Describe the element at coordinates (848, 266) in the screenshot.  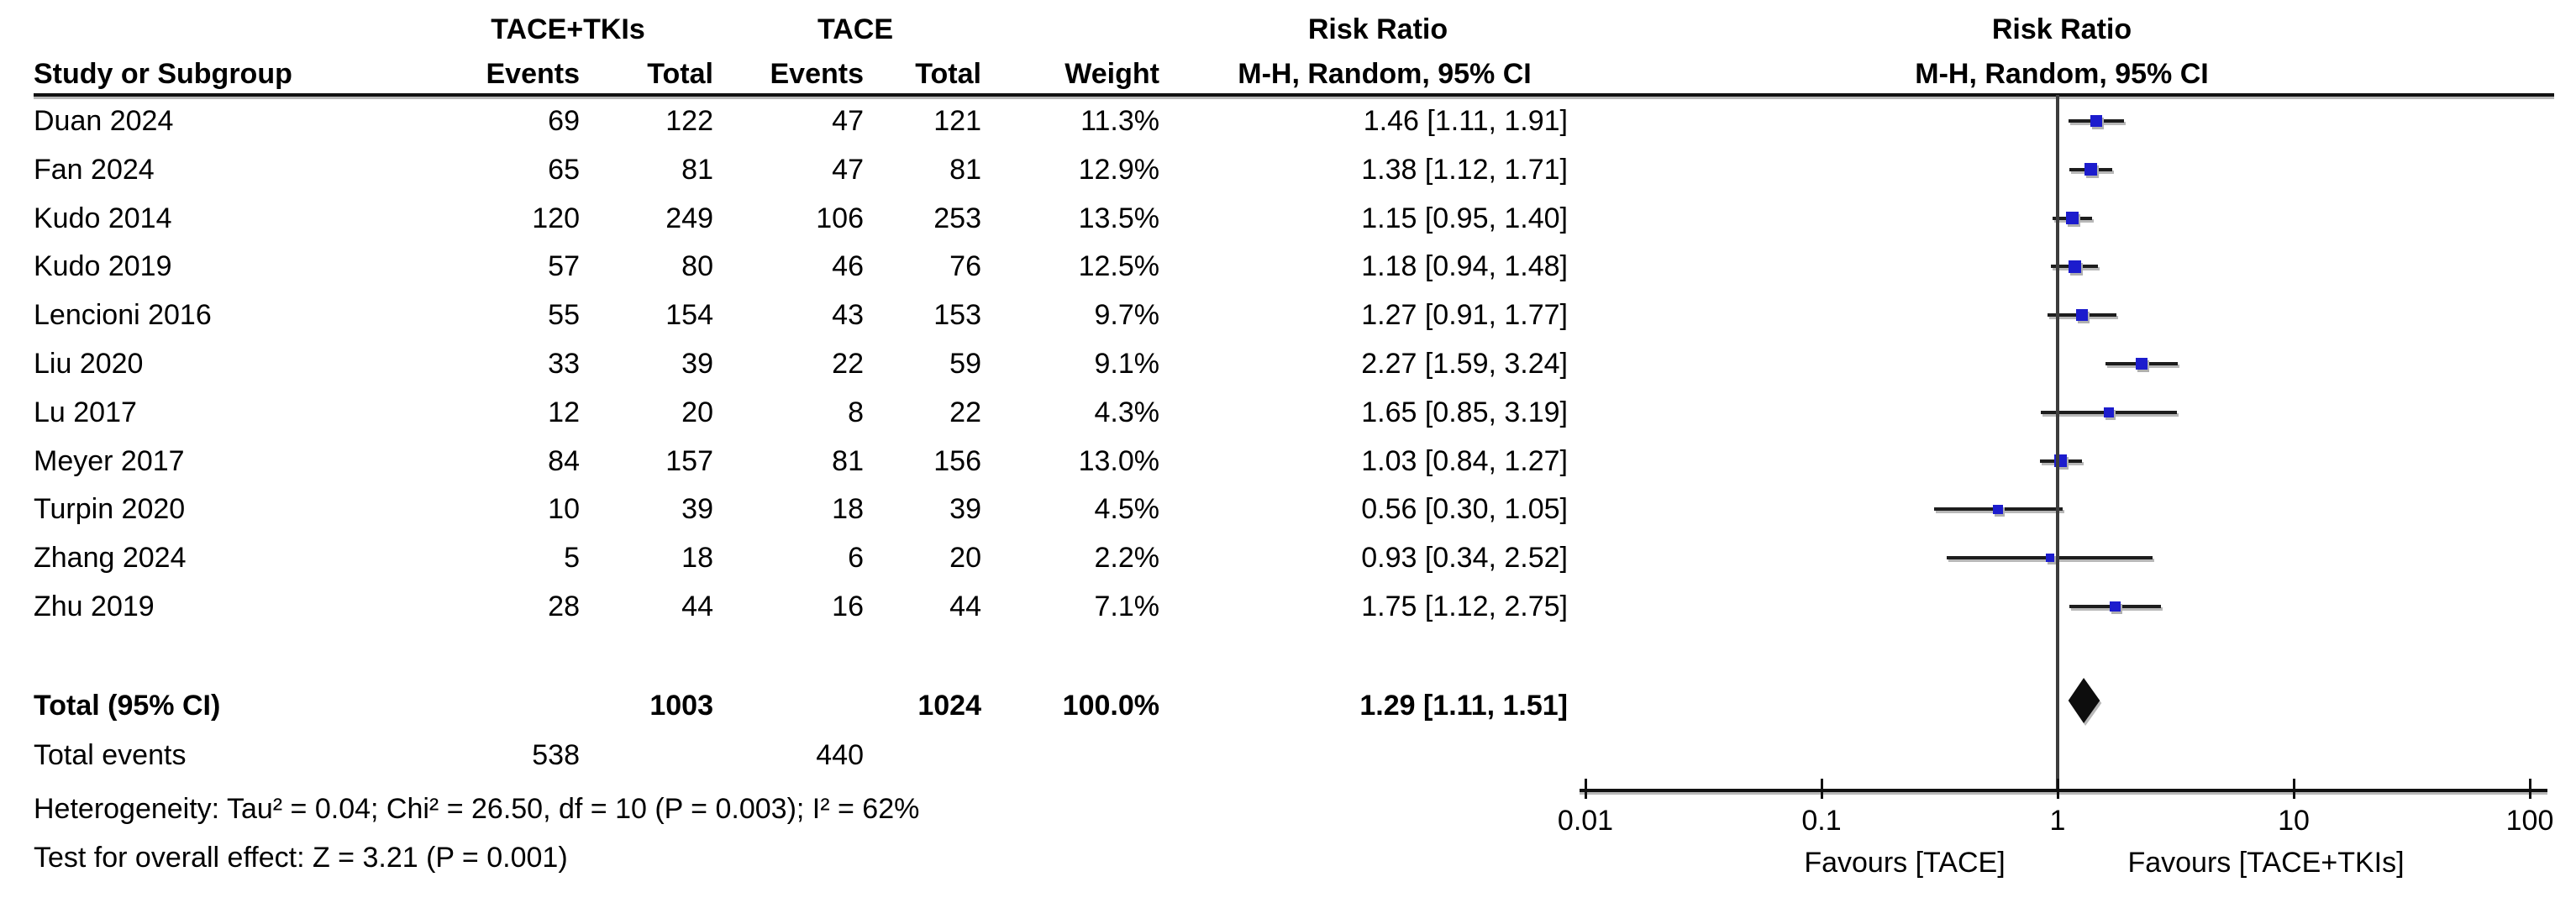
I see `events-control-cell: 46` at that location.